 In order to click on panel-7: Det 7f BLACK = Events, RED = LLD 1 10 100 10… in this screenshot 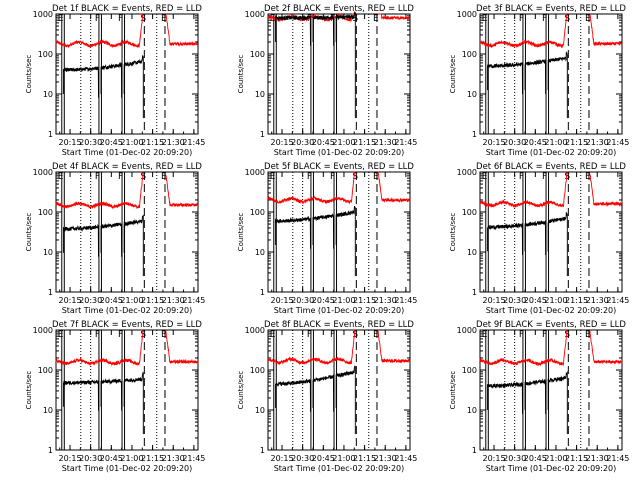, I will do `click(115, 396)`.